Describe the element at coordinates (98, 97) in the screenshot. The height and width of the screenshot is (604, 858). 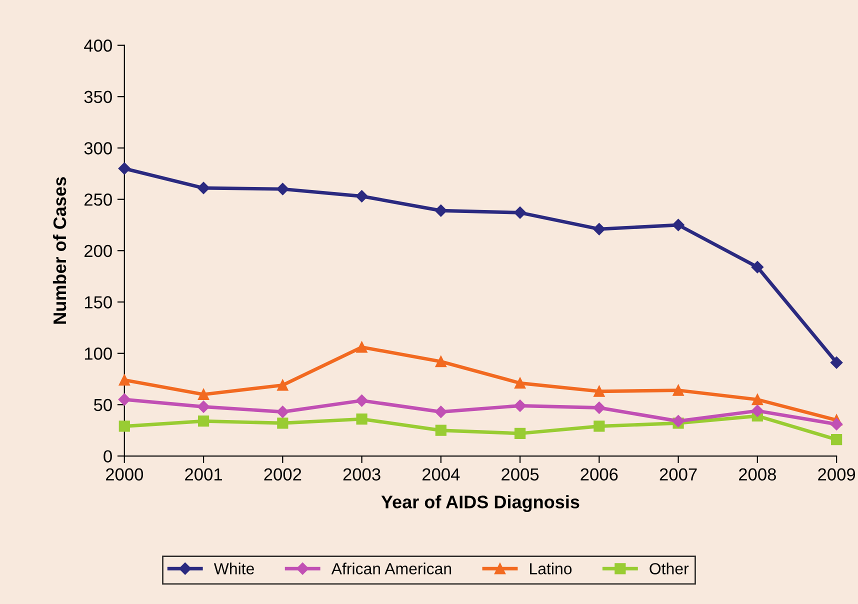
I see `y-tick-label: 350` at that location.